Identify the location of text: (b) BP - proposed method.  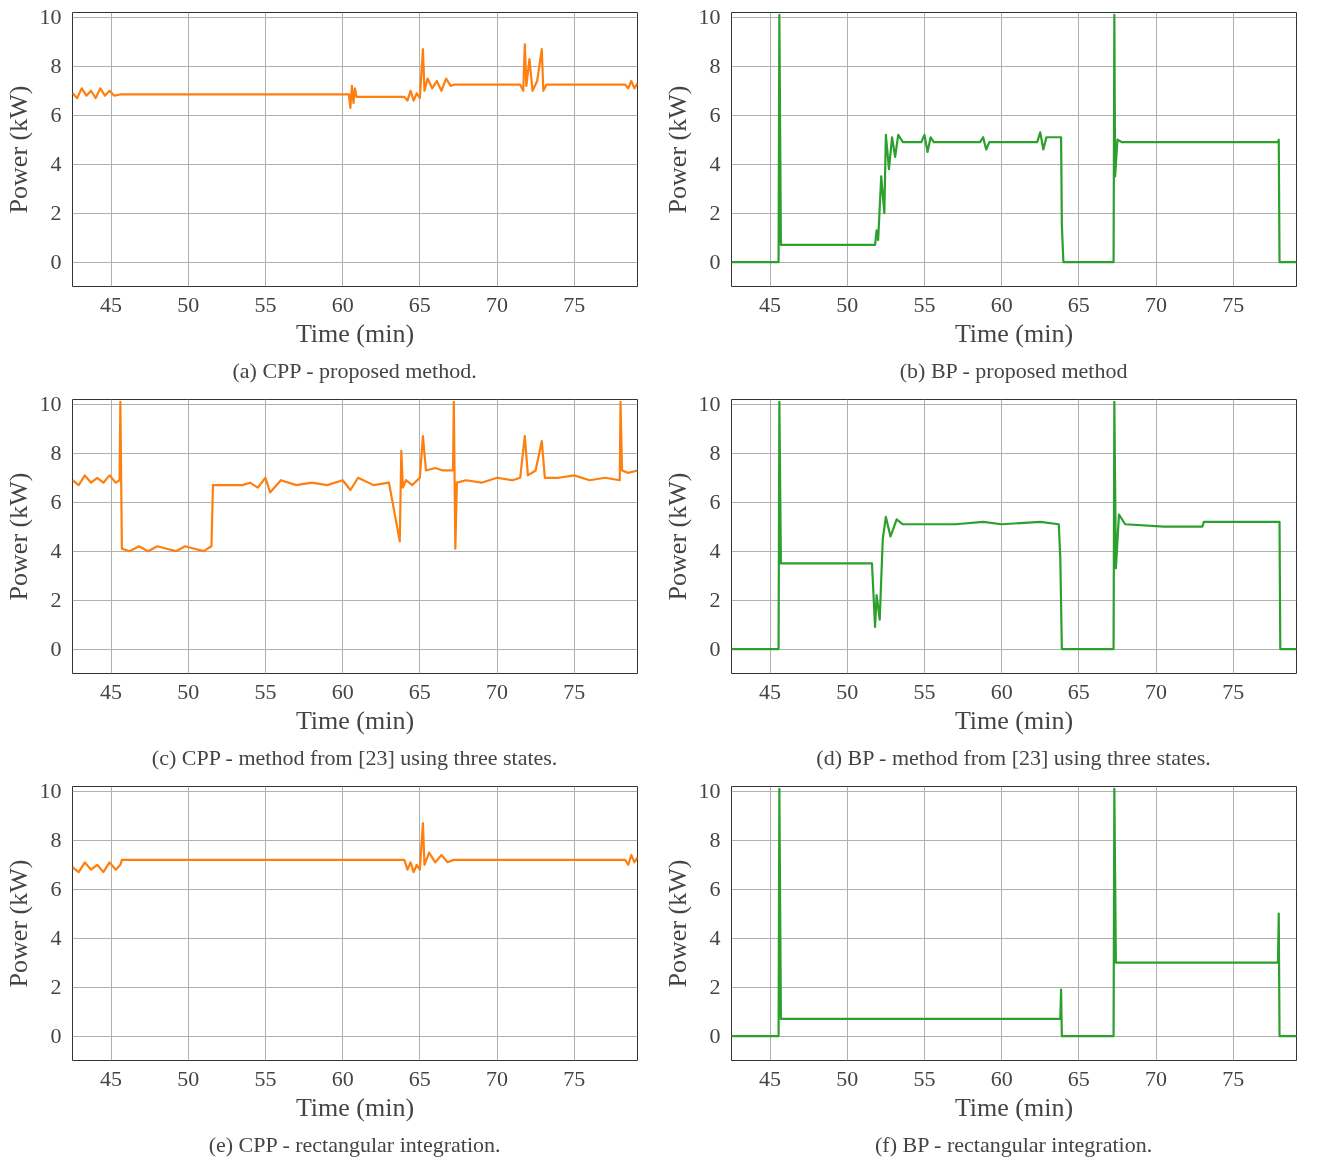
(1013, 370).